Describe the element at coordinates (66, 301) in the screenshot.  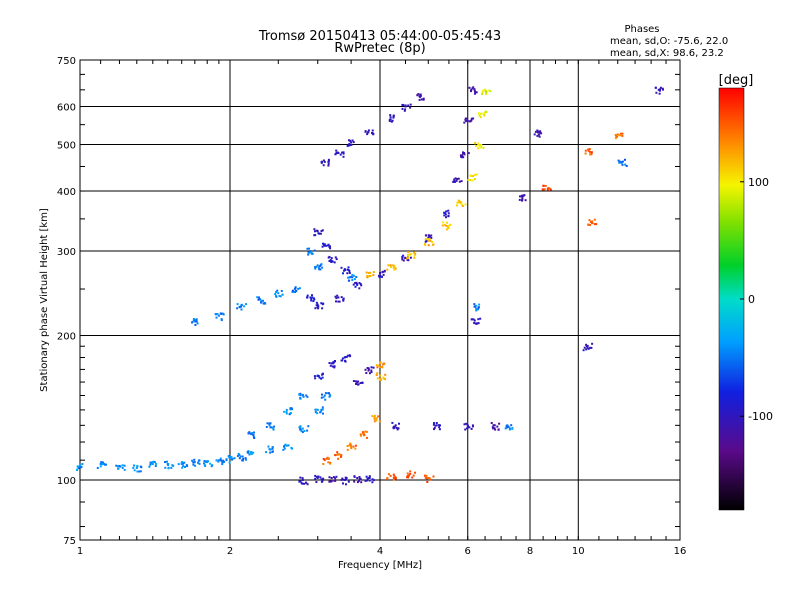
I see `y-tick-labels: 75 100 200 300 400 500 600 750` at that location.